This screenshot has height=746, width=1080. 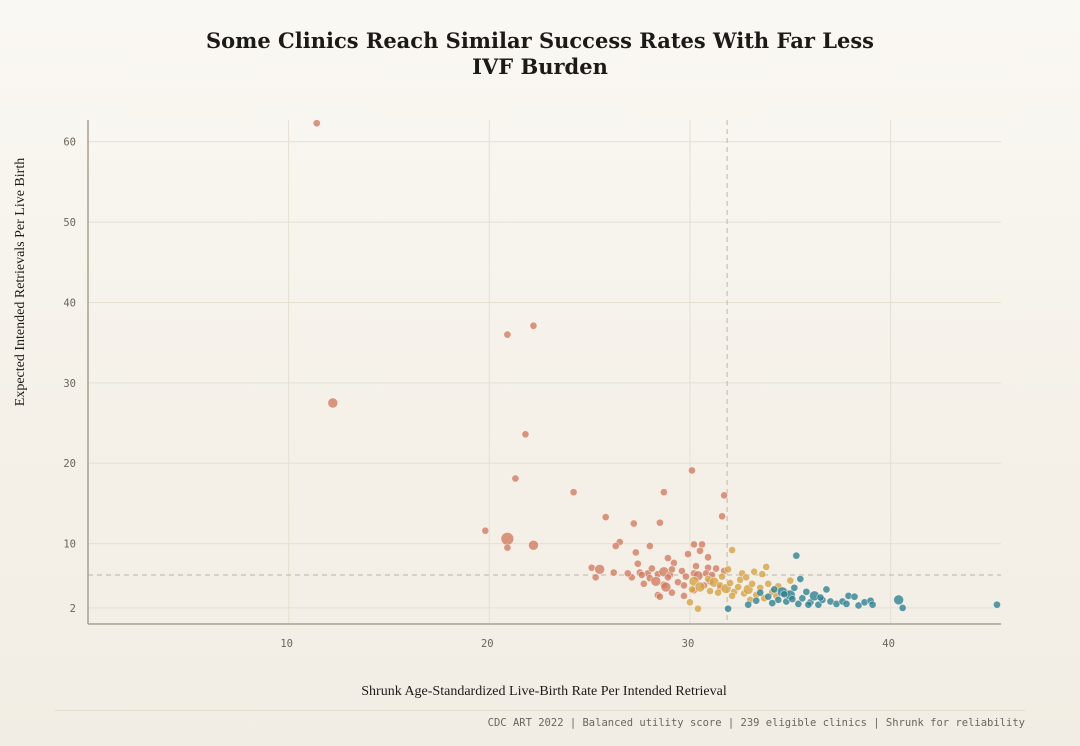 What do you see at coordinates (540, 66) in the screenshot?
I see `chart-title-line-2: IVF Burden` at bounding box center [540, 66].